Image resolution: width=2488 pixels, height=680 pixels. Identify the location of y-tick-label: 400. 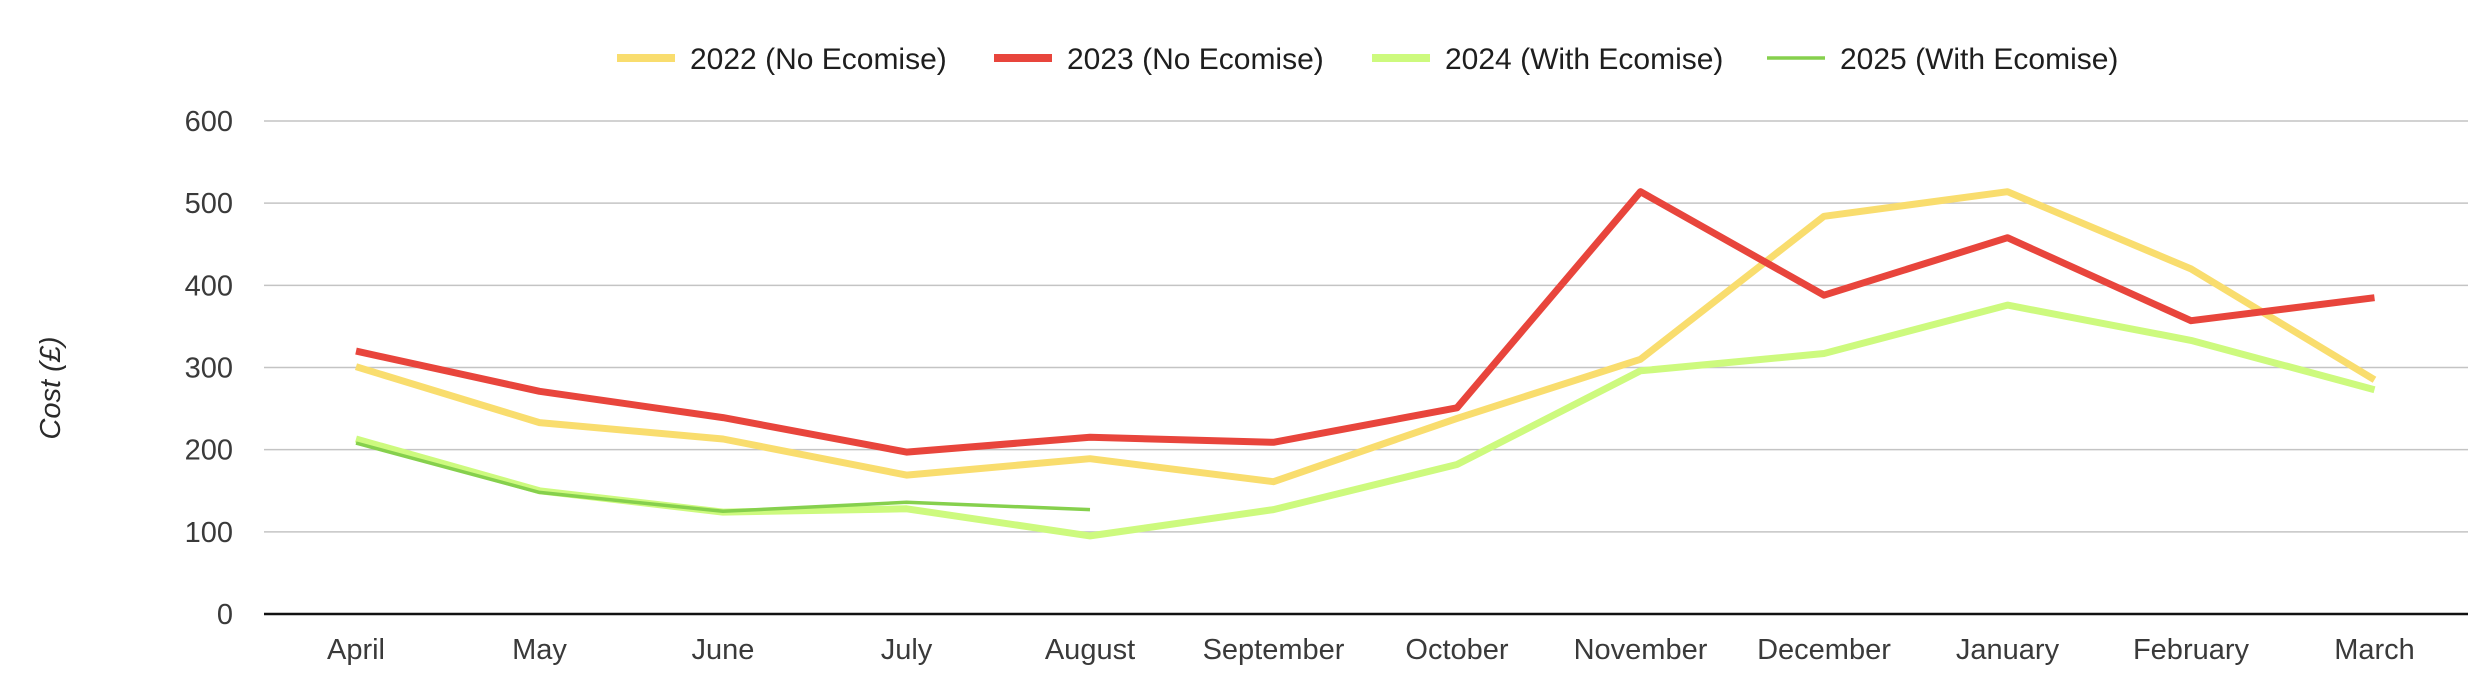
(209, 286).